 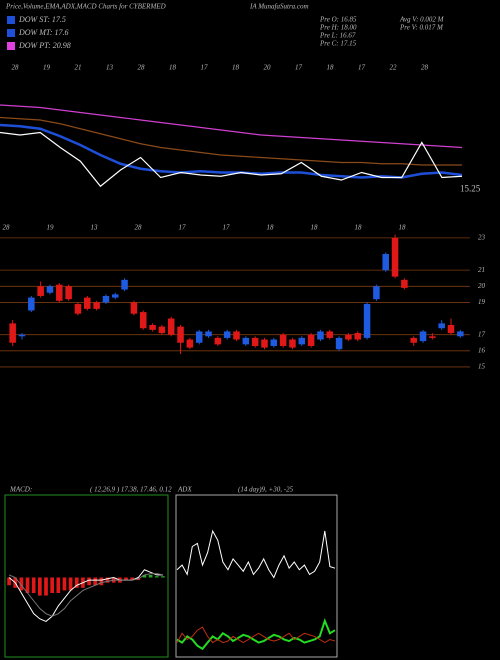 I want to click on y-tick-label: 21, so click(x=481, y=270).